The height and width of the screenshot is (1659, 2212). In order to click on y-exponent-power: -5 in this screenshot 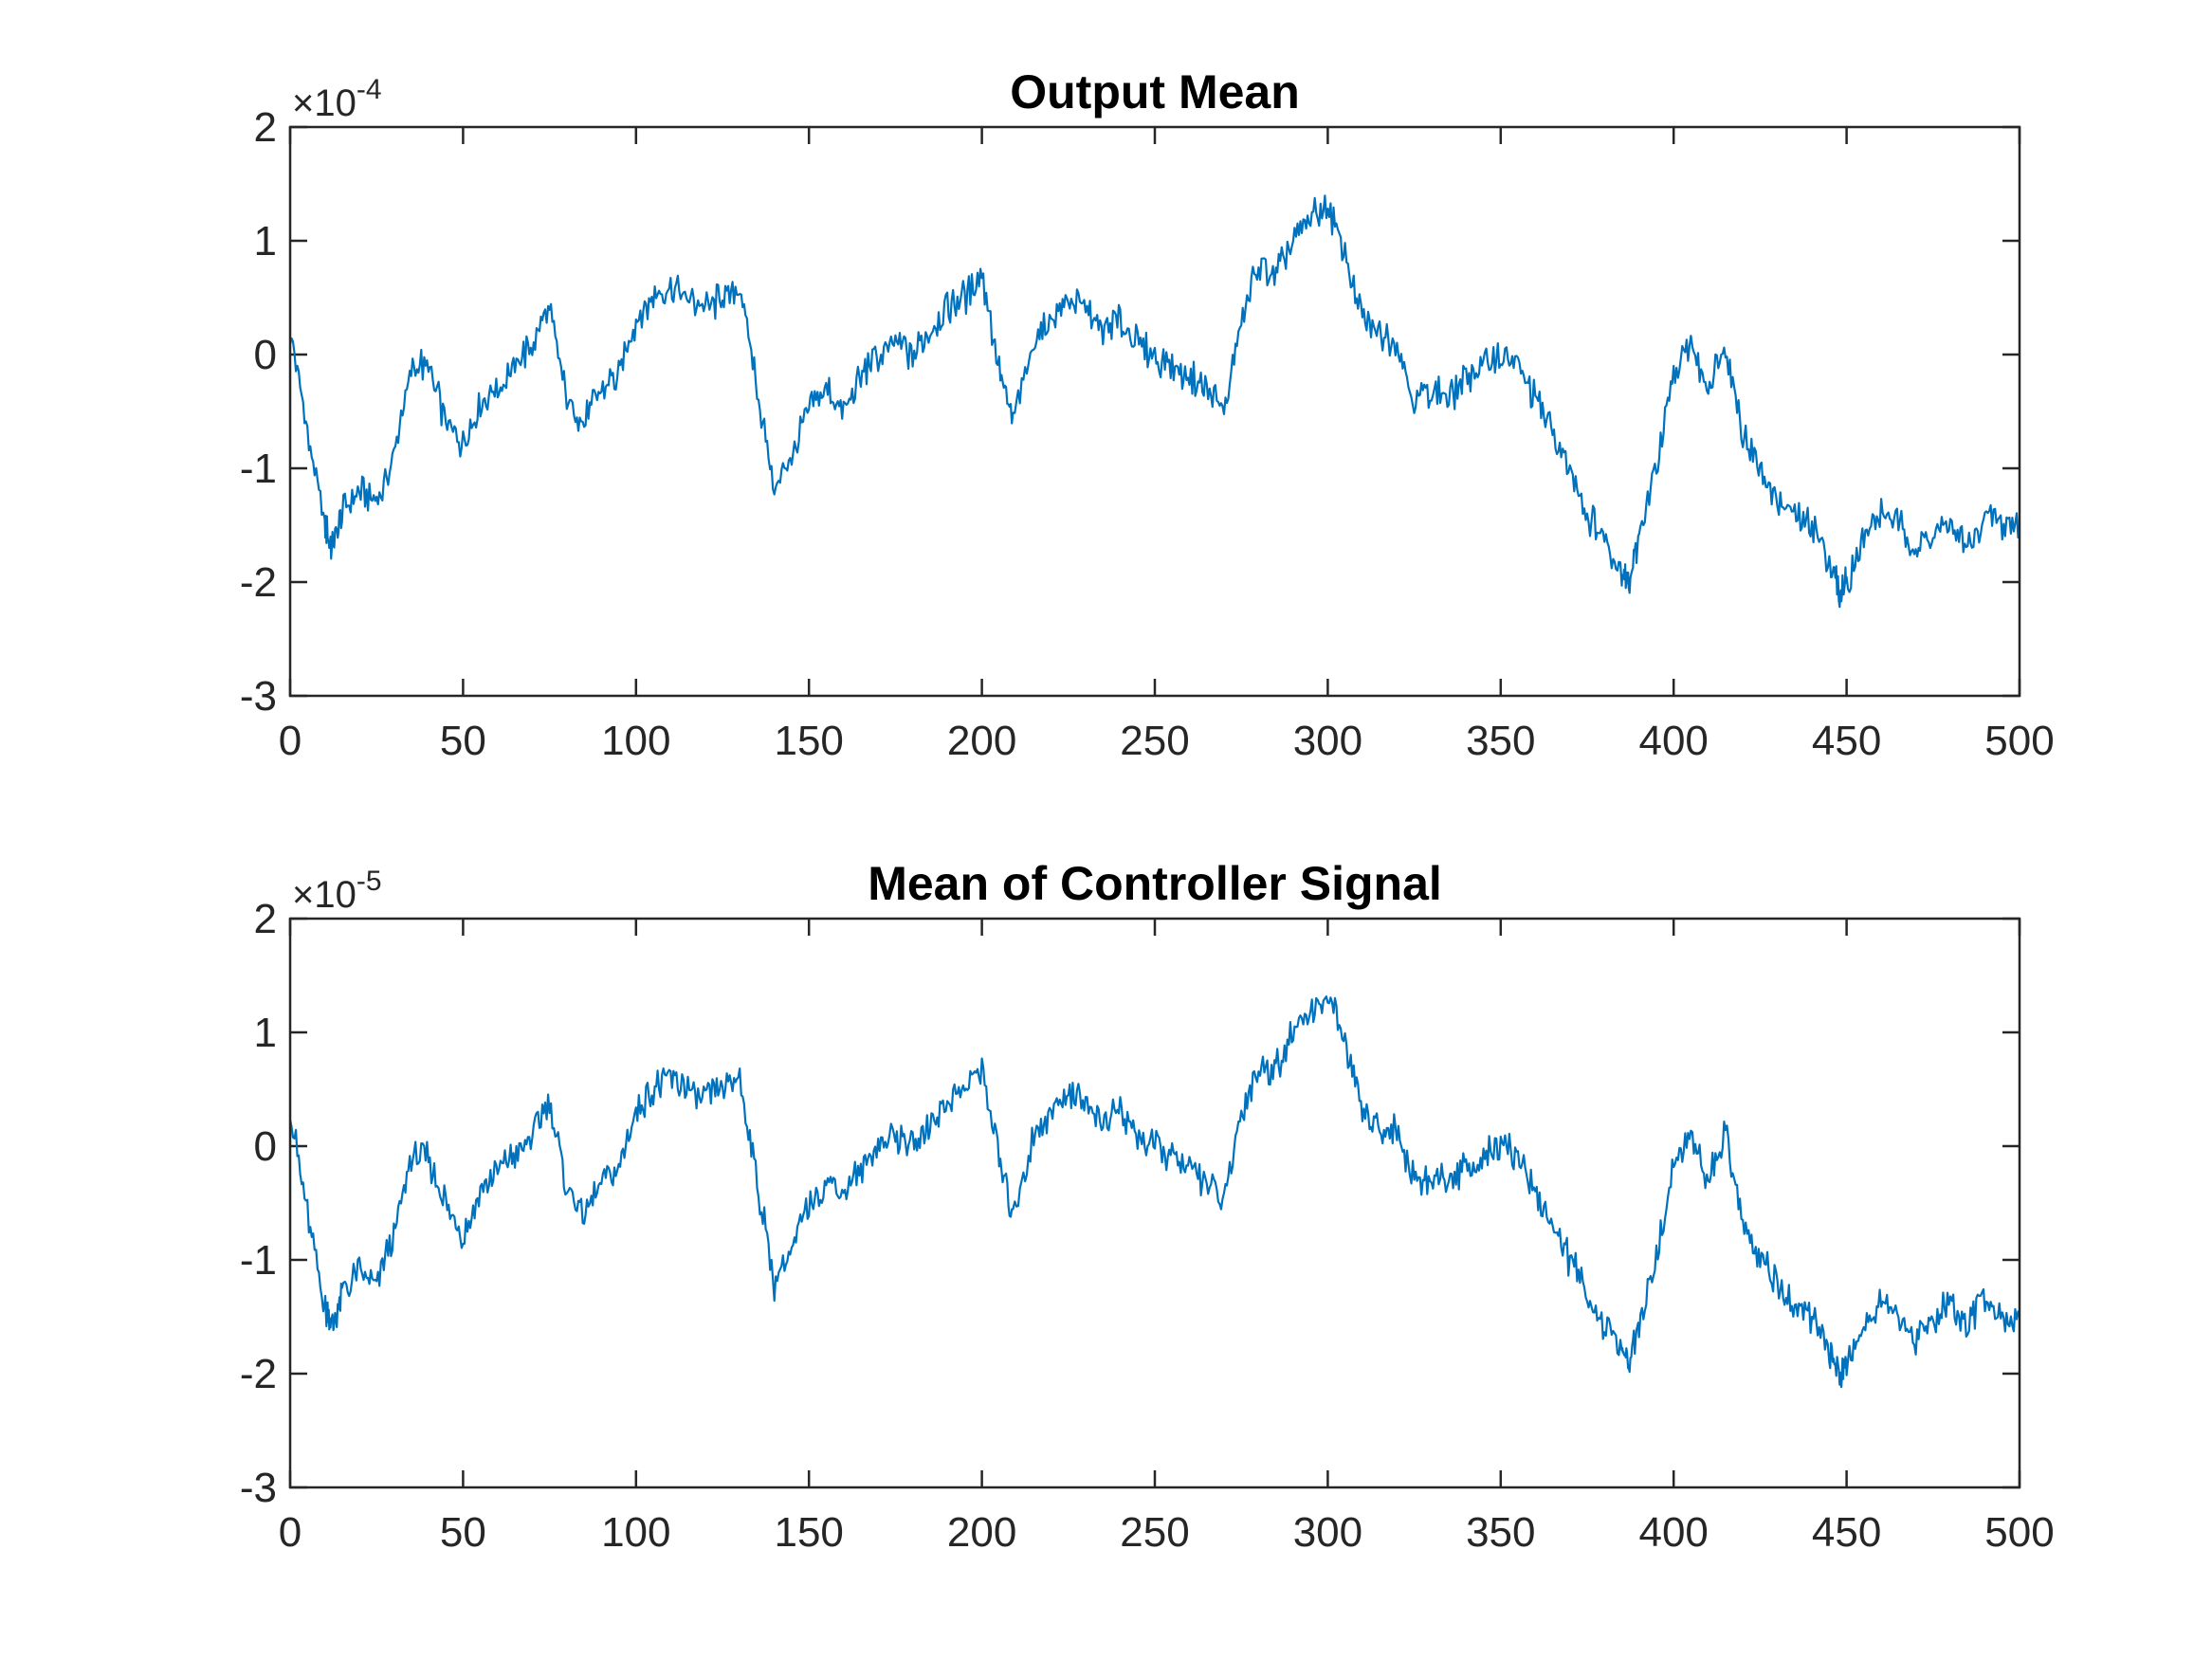, I will do `click(369, 881)`.